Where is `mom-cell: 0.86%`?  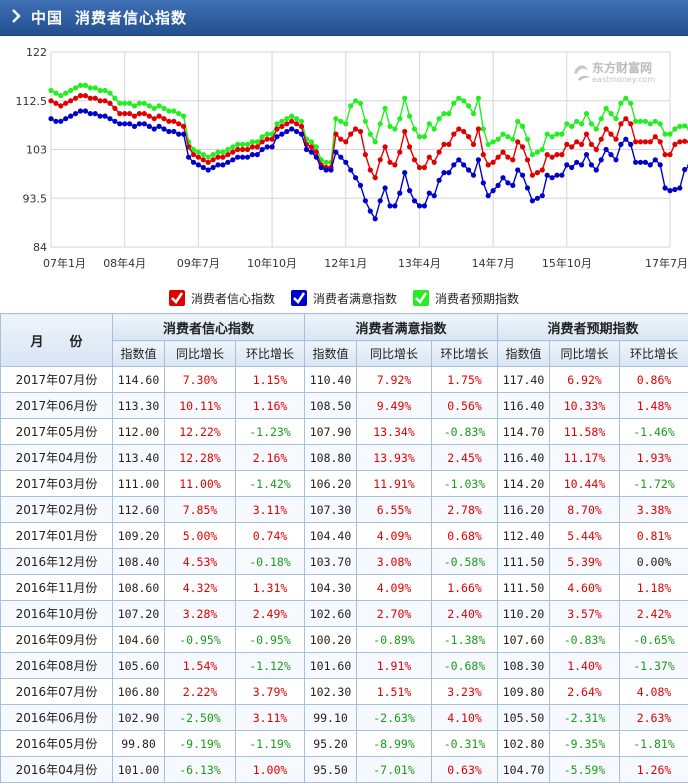
mom-cell: 0.86% is located at coordinates (653, 379).